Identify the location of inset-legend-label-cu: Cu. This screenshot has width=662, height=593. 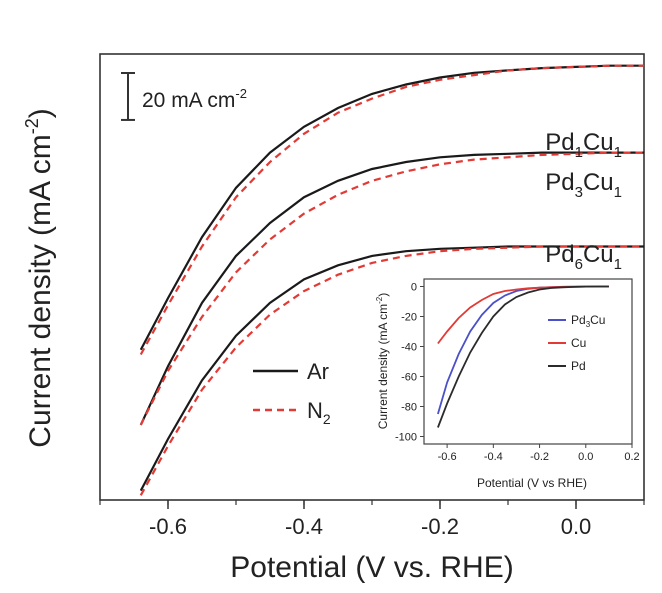
(578, 343).